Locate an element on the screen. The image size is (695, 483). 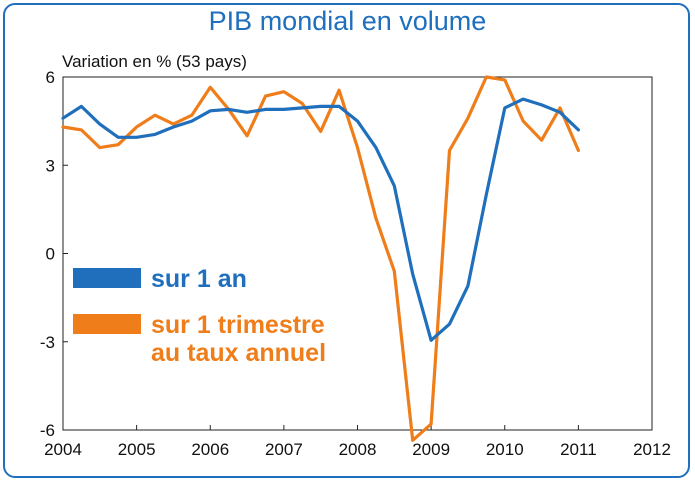
legend-swatch-sur-1-trimestre is located at coordinates (107, 324).